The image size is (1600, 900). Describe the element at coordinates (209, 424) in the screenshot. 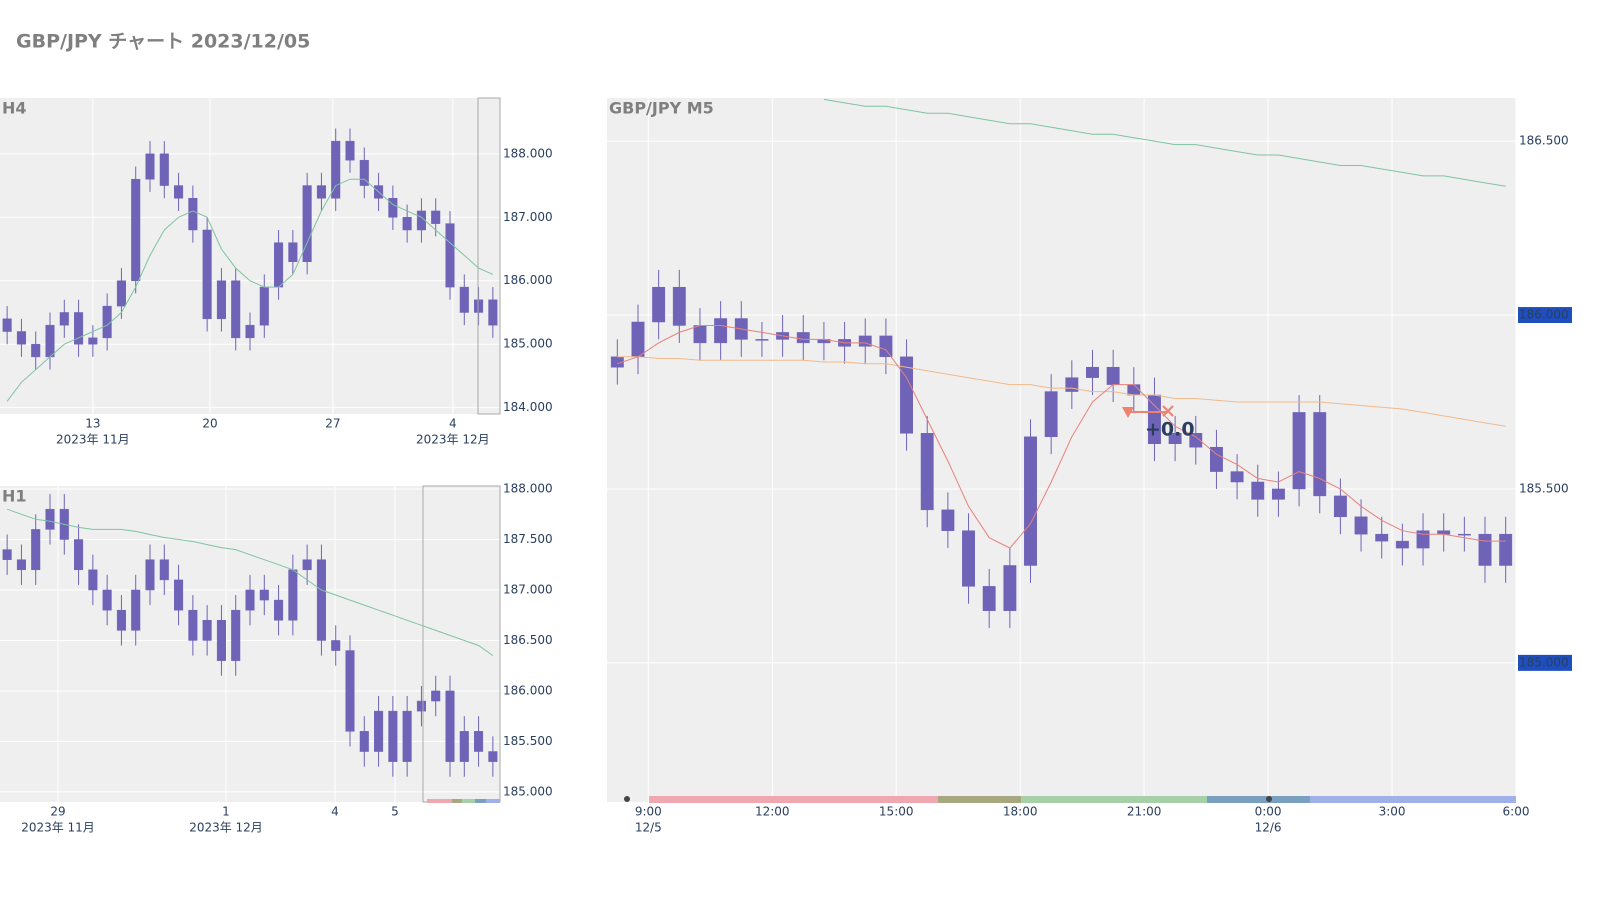

I see `x-tick-label: 20` at that location.